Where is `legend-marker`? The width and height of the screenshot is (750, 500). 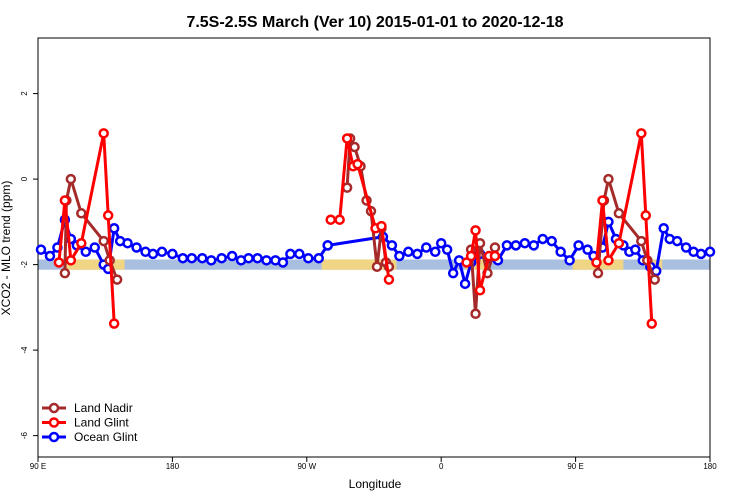
legend-marker is located at coordinates (54, 408).